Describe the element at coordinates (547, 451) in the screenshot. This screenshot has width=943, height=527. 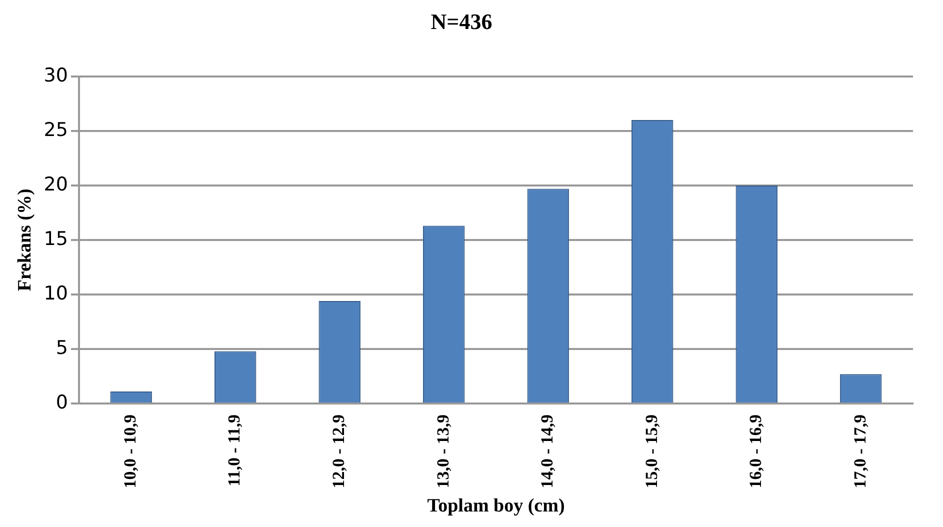
I see `x-tick-label: 14,0 - 14,9` at that location.